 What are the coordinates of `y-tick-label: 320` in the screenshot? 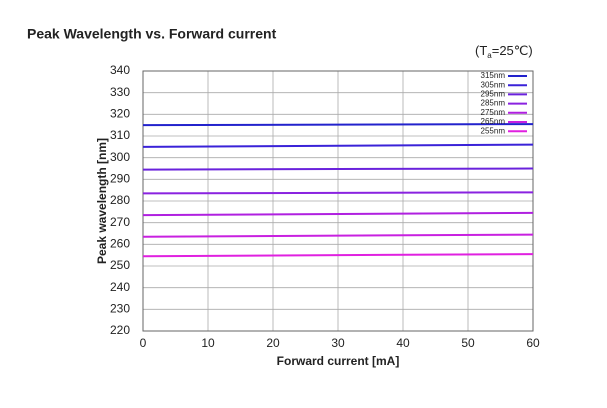 It's located at (120, 114).